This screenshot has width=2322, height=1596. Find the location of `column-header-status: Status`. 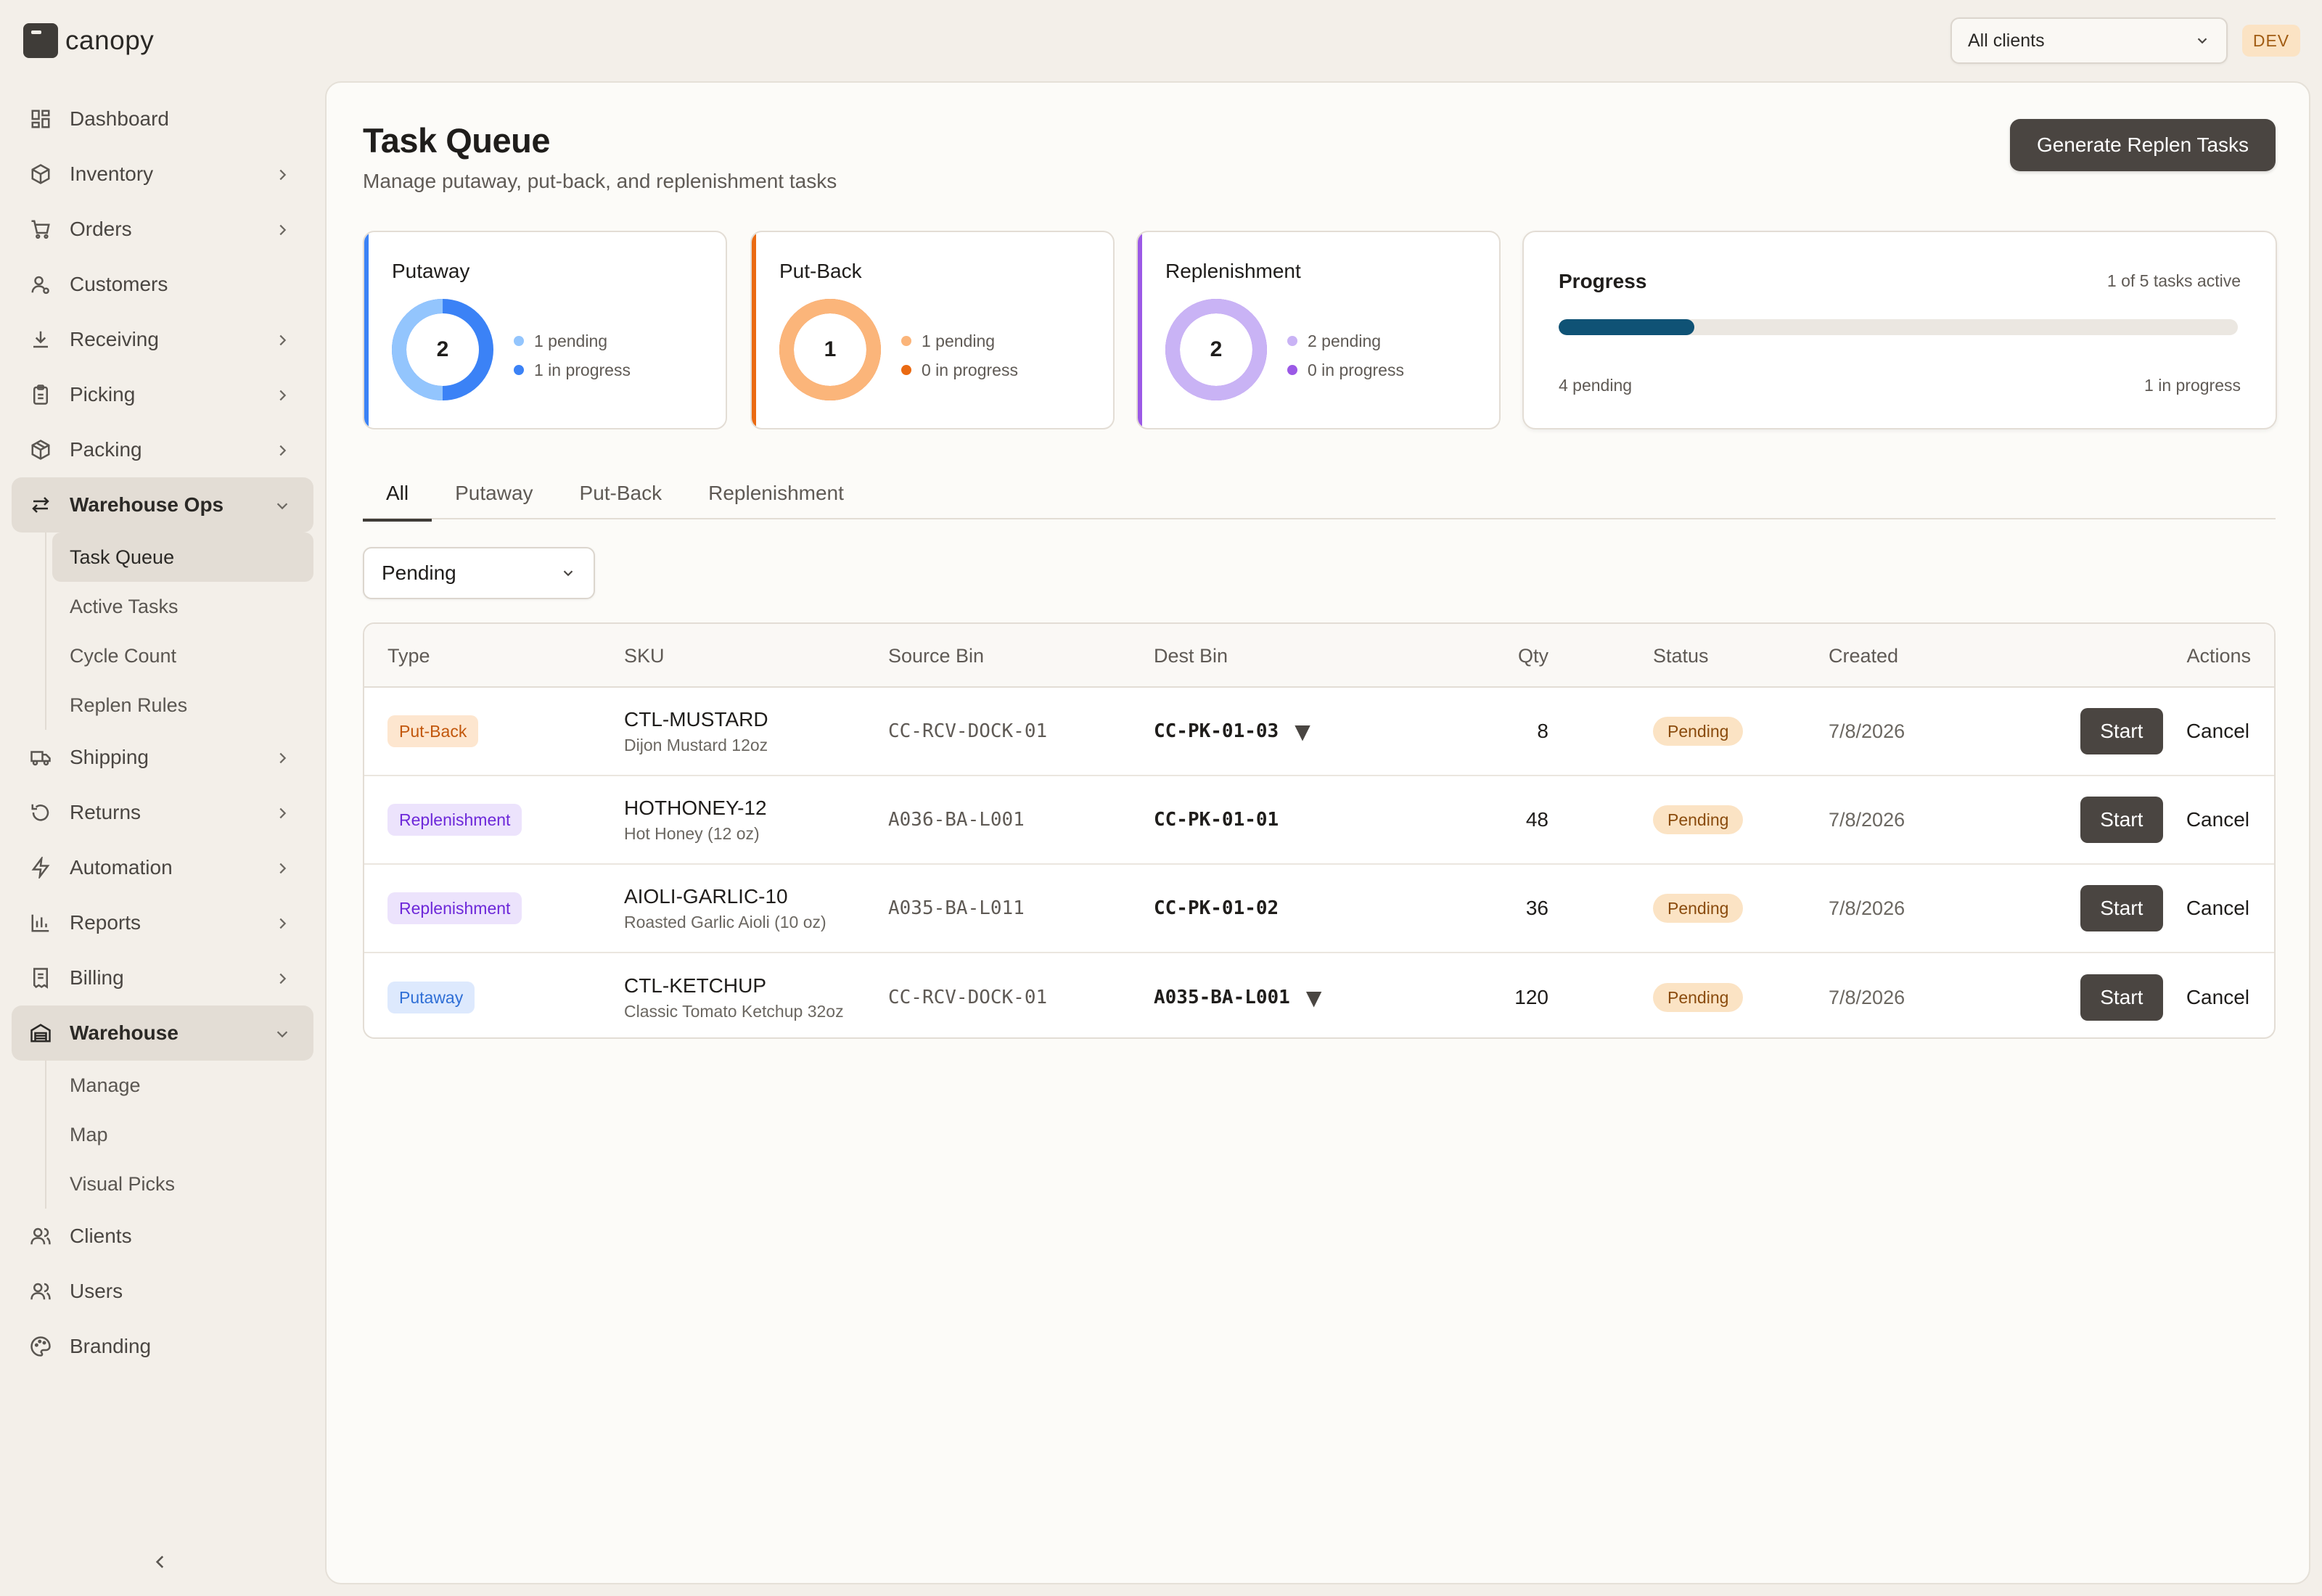

column-header-status: Status is located at coordinates (1681, 655).